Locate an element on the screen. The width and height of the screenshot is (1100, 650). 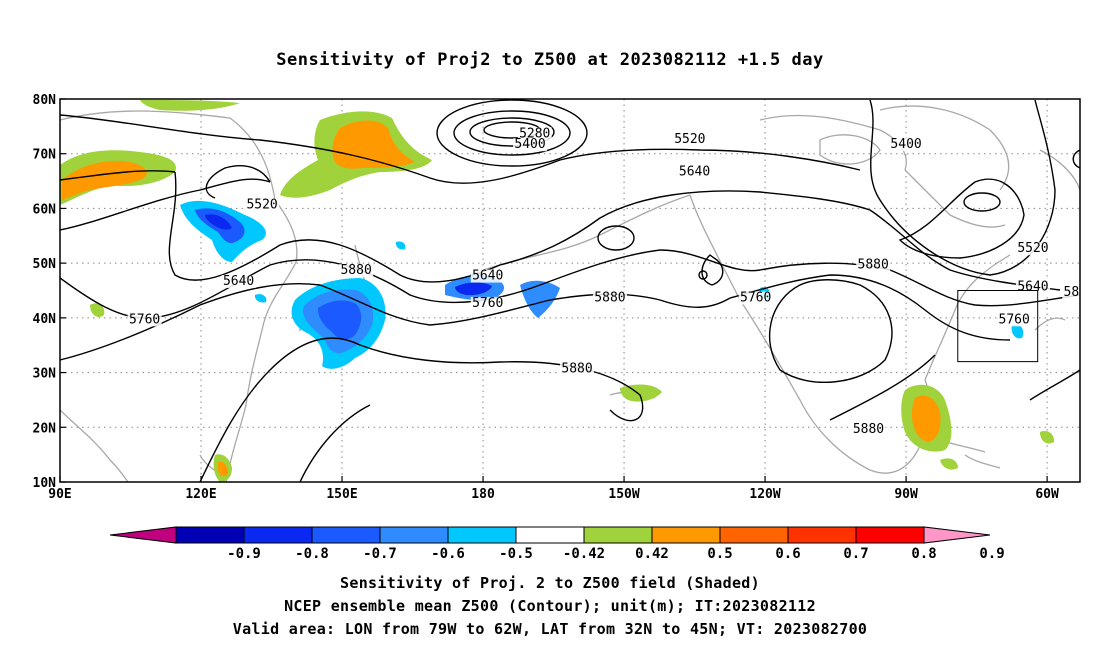
colorbar-label: 0.8 is located at coordinates (923, 554).